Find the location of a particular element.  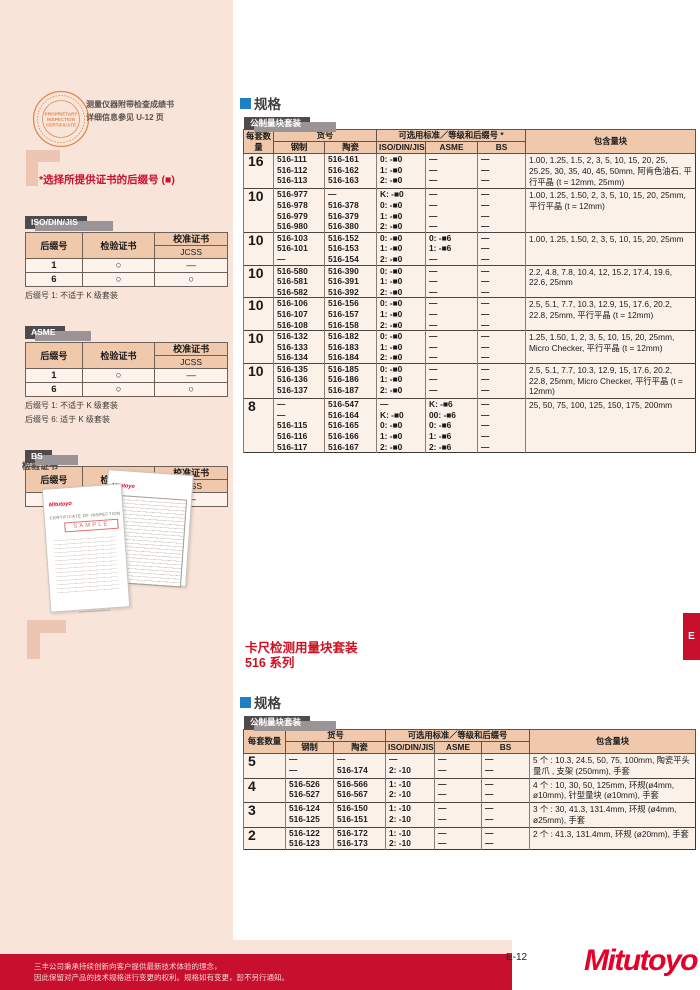

header-inspection-cert: 检验证书 is located at coordinates (118, 355).